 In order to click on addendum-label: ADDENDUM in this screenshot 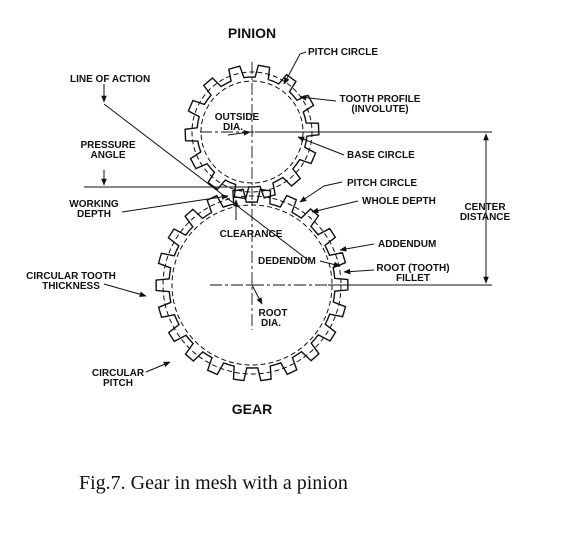, I will do `click(407, 244)`.